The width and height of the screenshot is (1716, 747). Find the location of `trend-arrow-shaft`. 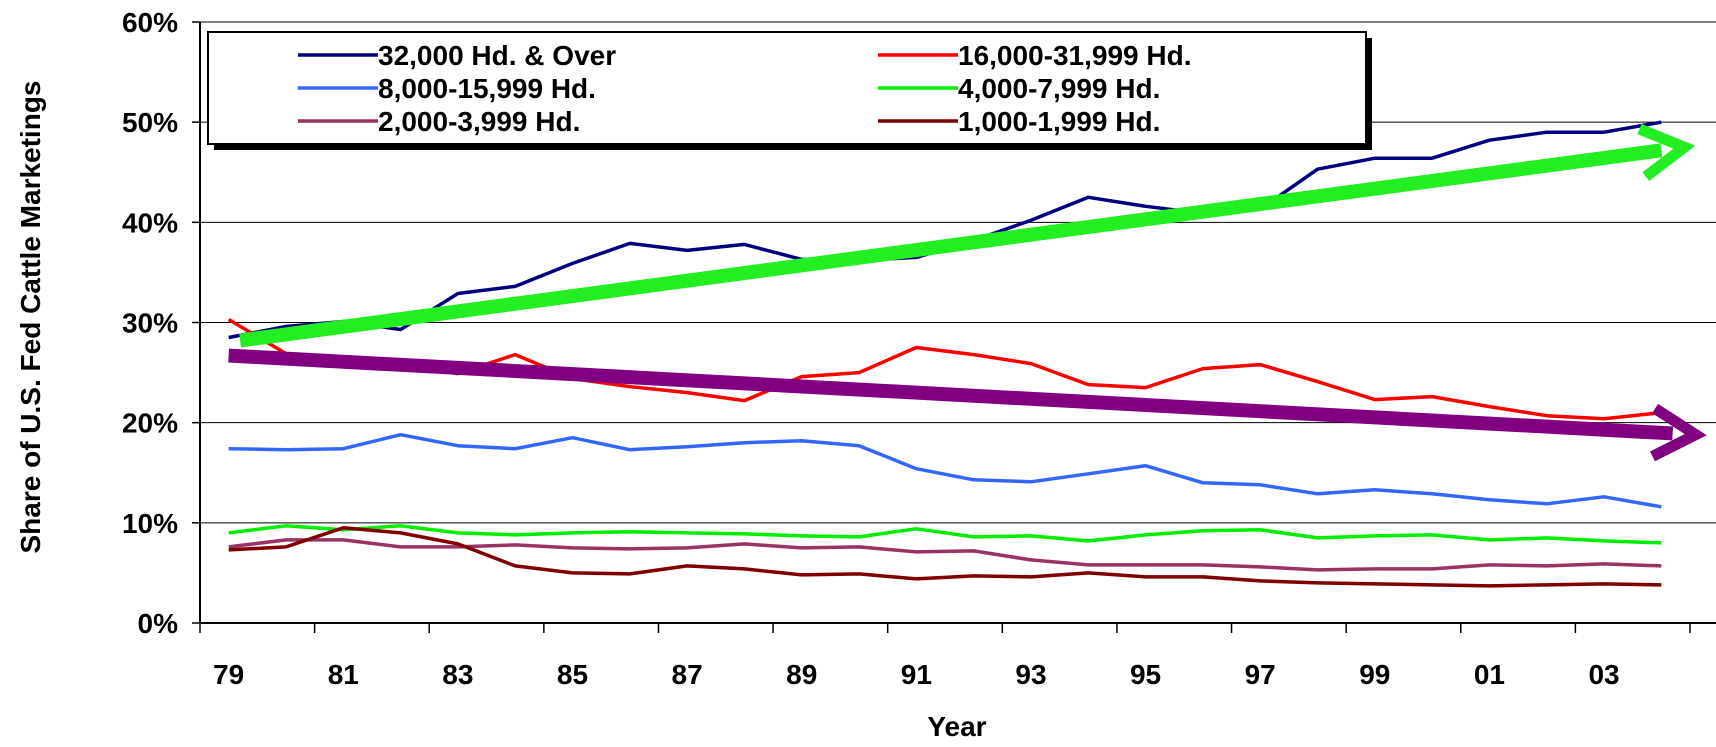

trend-arrow-shaft is located at coordinates (951, 394).